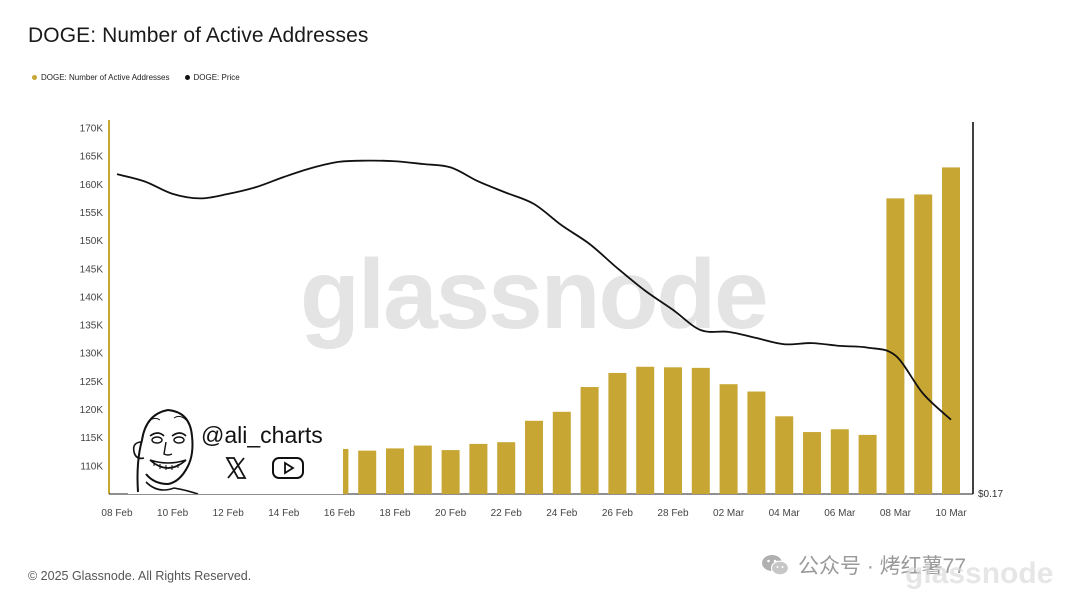 The image size is (1080, 608). I want to click on x-tick-label: 18 Feb, so click(395, 513).